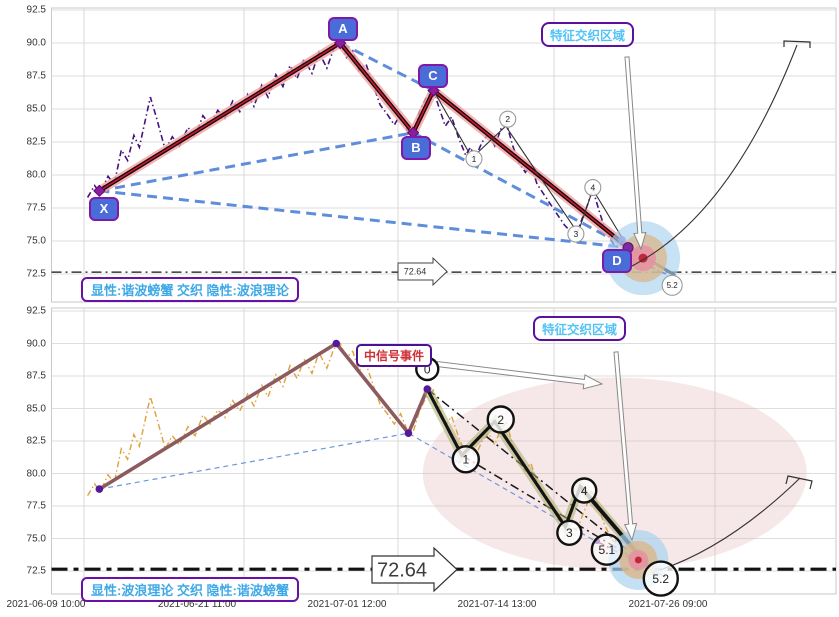 This screenshot has height=617, width=839. What do you see at coordinates (46, 604) in the screenshot?
I see `x-tick-label: 2021-06-09 10:00` at bounding box center [46, 604].